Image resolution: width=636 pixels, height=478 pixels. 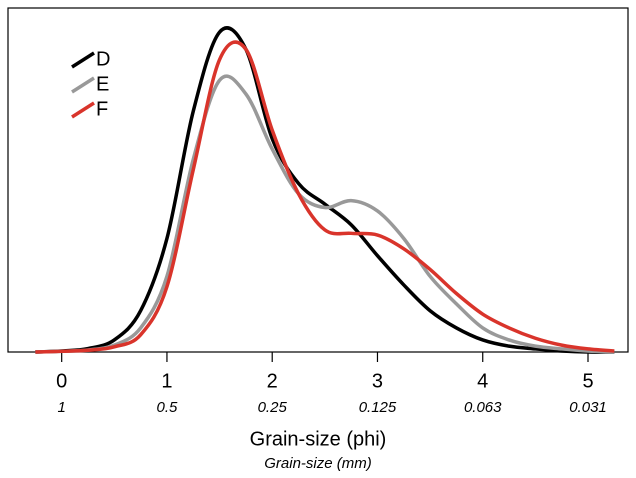 What do you see at coordinates (273, 407) in the screenshot?
I see `x2-tick-label: 0.25` at bounding box center [273, 407].